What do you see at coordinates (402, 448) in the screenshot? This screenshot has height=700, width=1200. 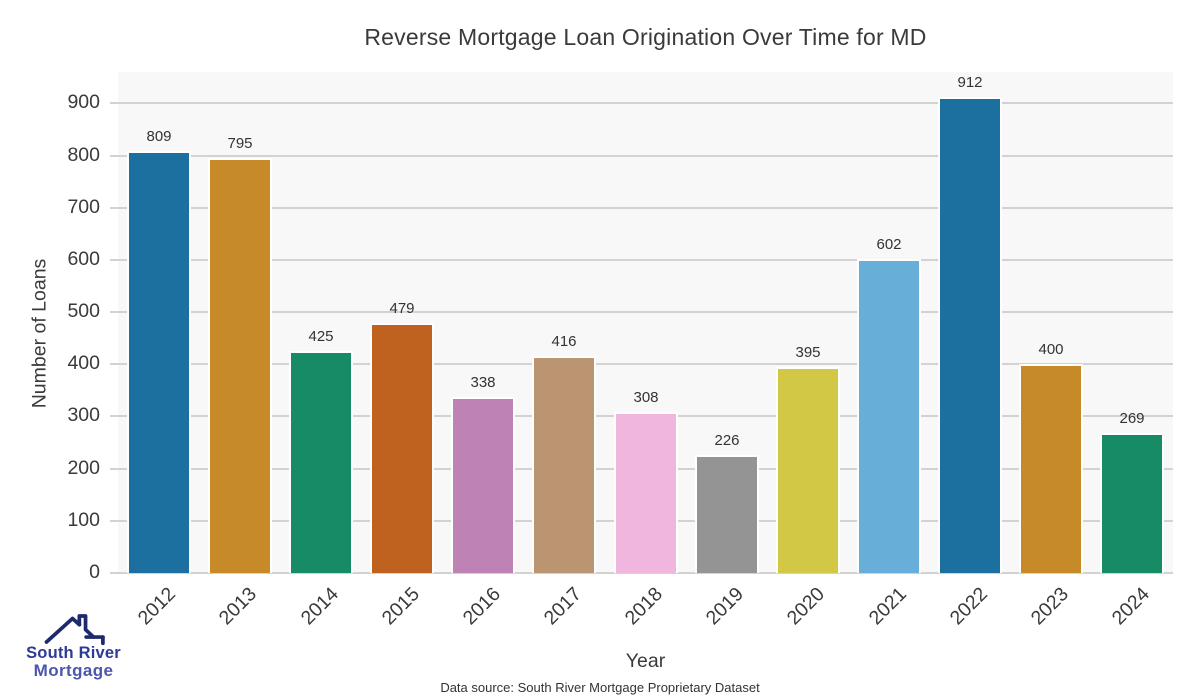 I see `bar-2015` at bounding box center [402, 448].